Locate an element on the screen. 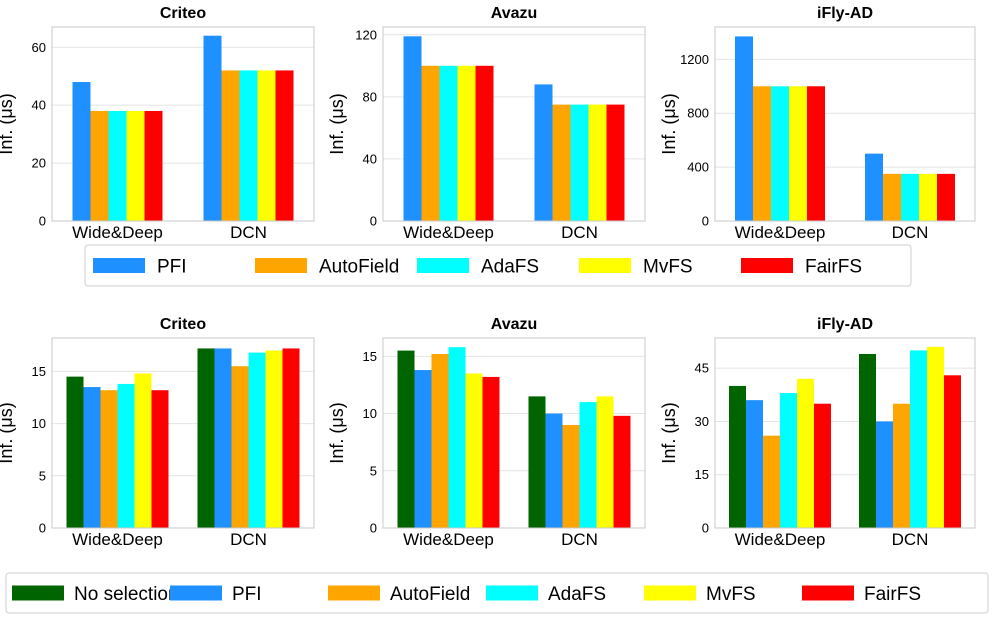  y-tick-label: 800 is located at coordinates (698, 113).